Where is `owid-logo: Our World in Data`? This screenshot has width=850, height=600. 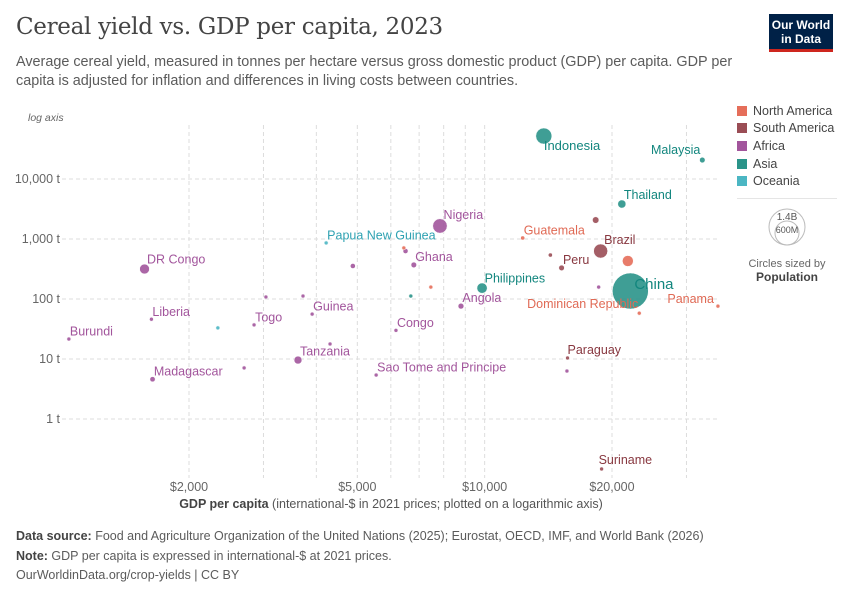 owid-logo: Our World in Data is located at coordinates (801, 33).